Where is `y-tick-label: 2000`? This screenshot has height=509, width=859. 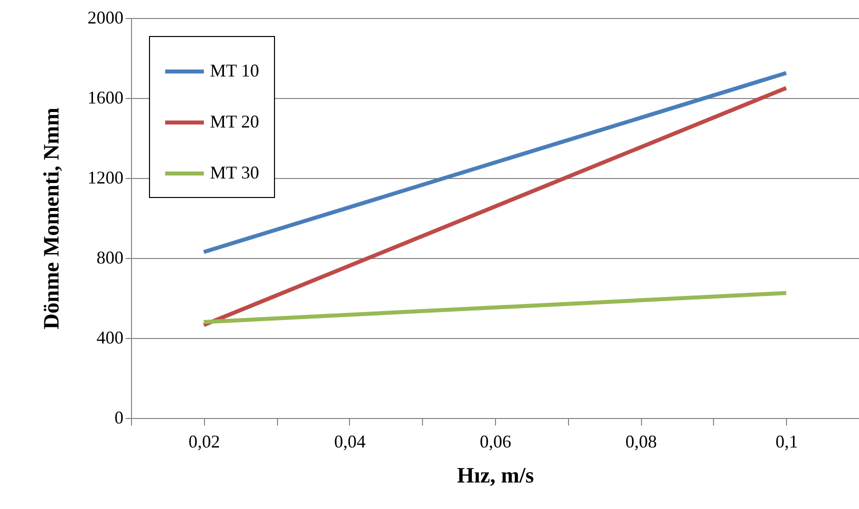 y-tick-label: 2000 is located at coordinates (106, 18).